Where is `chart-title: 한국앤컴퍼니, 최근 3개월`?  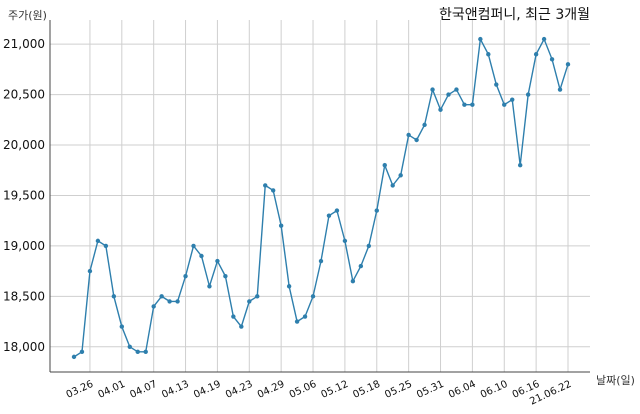
chart-title: 한국앤컴퍼니, 최근 3개월 is located at coordinates (514, 15).